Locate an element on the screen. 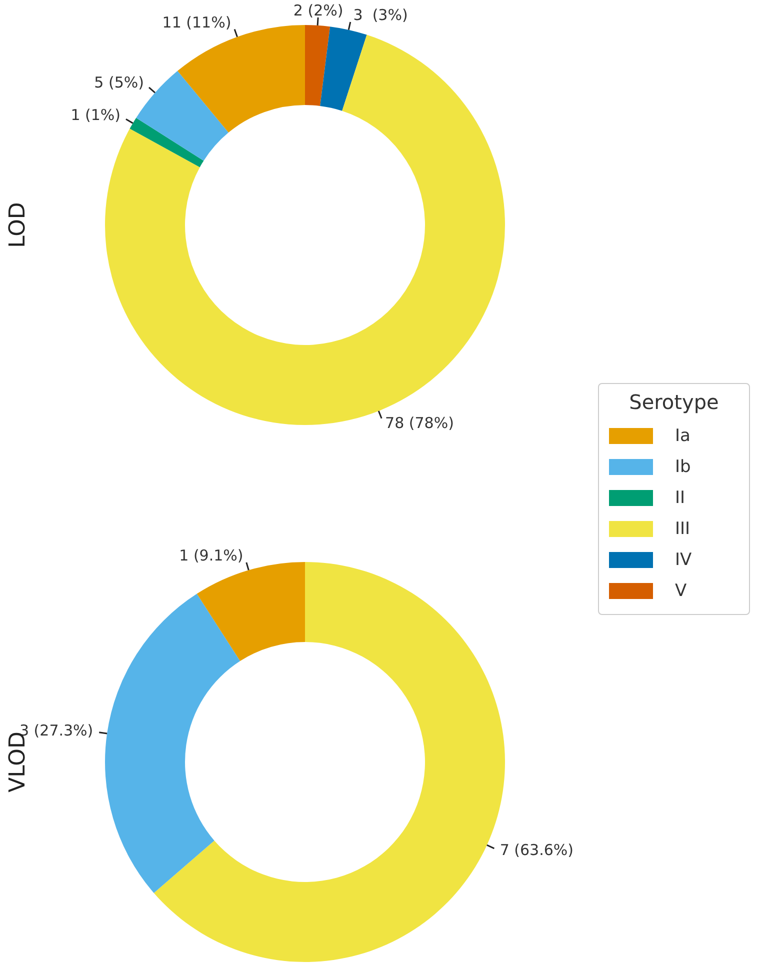 Image resolution: width=757 pixels, height=965 pixels. data-label: 5 (5%) is located at coordinates (119, 82).